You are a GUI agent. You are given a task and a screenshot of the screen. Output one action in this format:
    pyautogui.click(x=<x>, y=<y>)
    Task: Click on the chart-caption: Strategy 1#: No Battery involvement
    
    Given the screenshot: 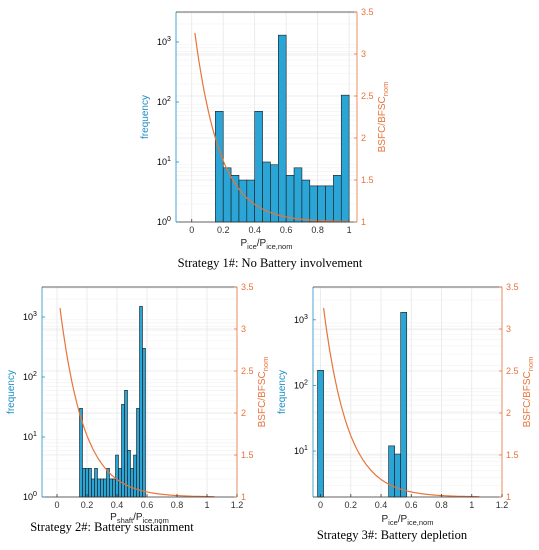 What is the action you would take?
    pyautogui.click(x=270, y=263)
    